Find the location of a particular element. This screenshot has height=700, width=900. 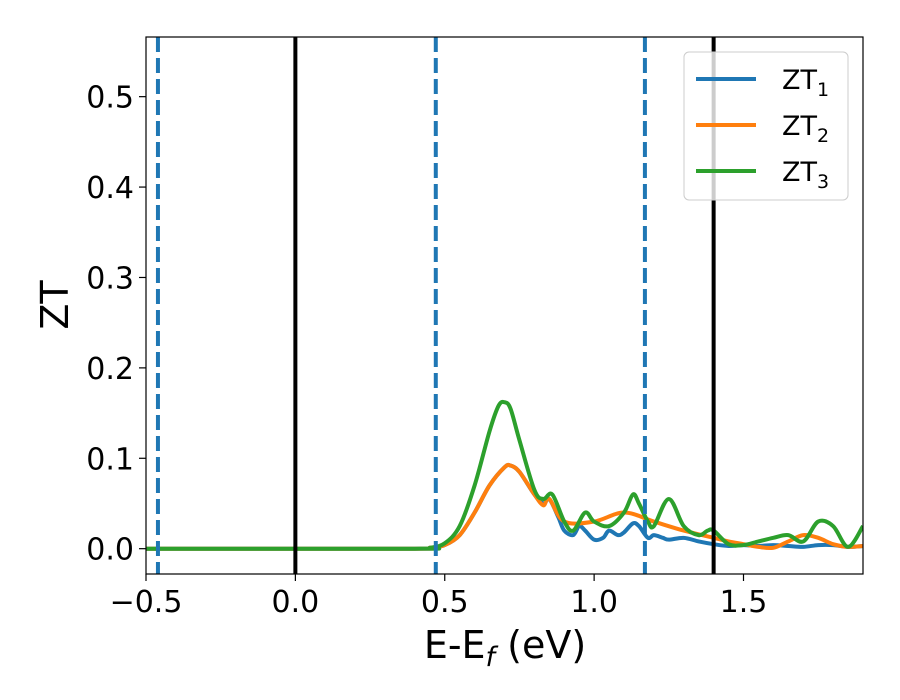

x-axis-title: E-Ef (eV) is located at coordinates (505, 648).